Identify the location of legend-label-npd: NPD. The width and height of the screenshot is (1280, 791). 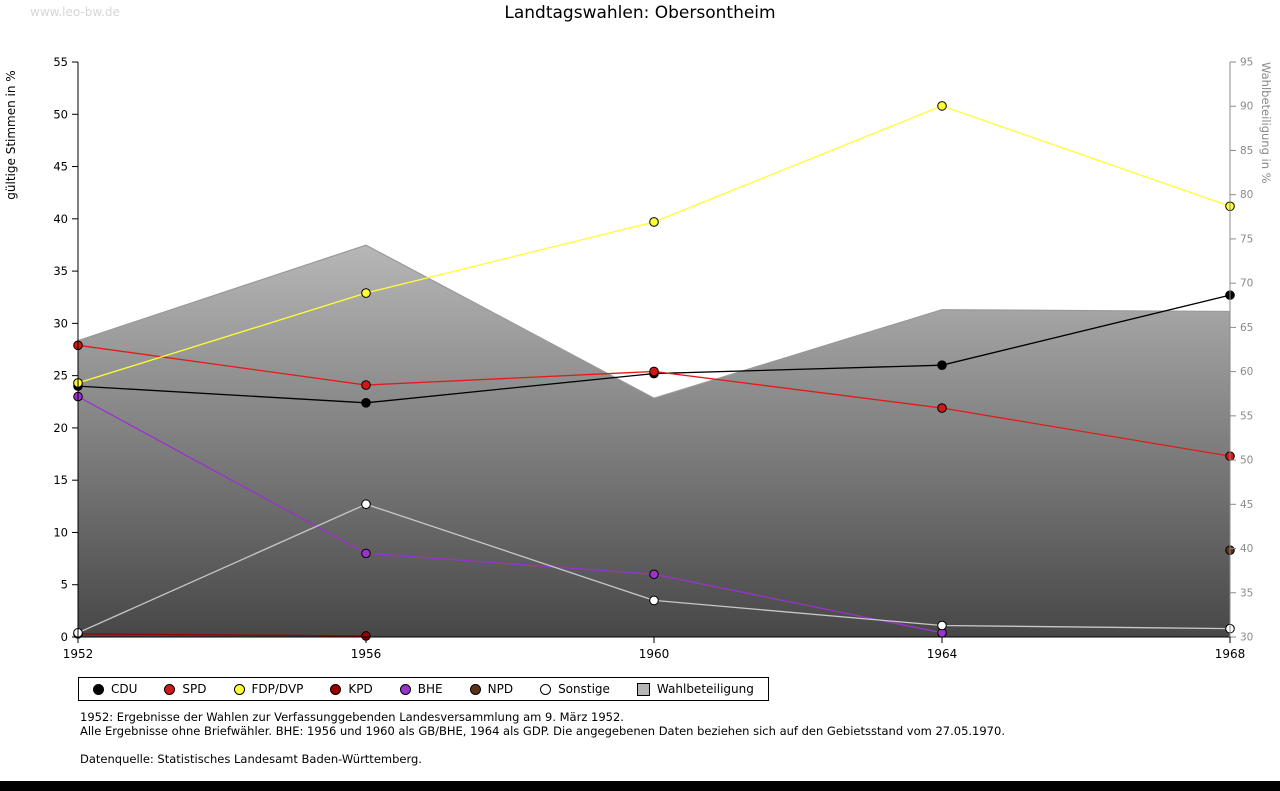
(500, 689).